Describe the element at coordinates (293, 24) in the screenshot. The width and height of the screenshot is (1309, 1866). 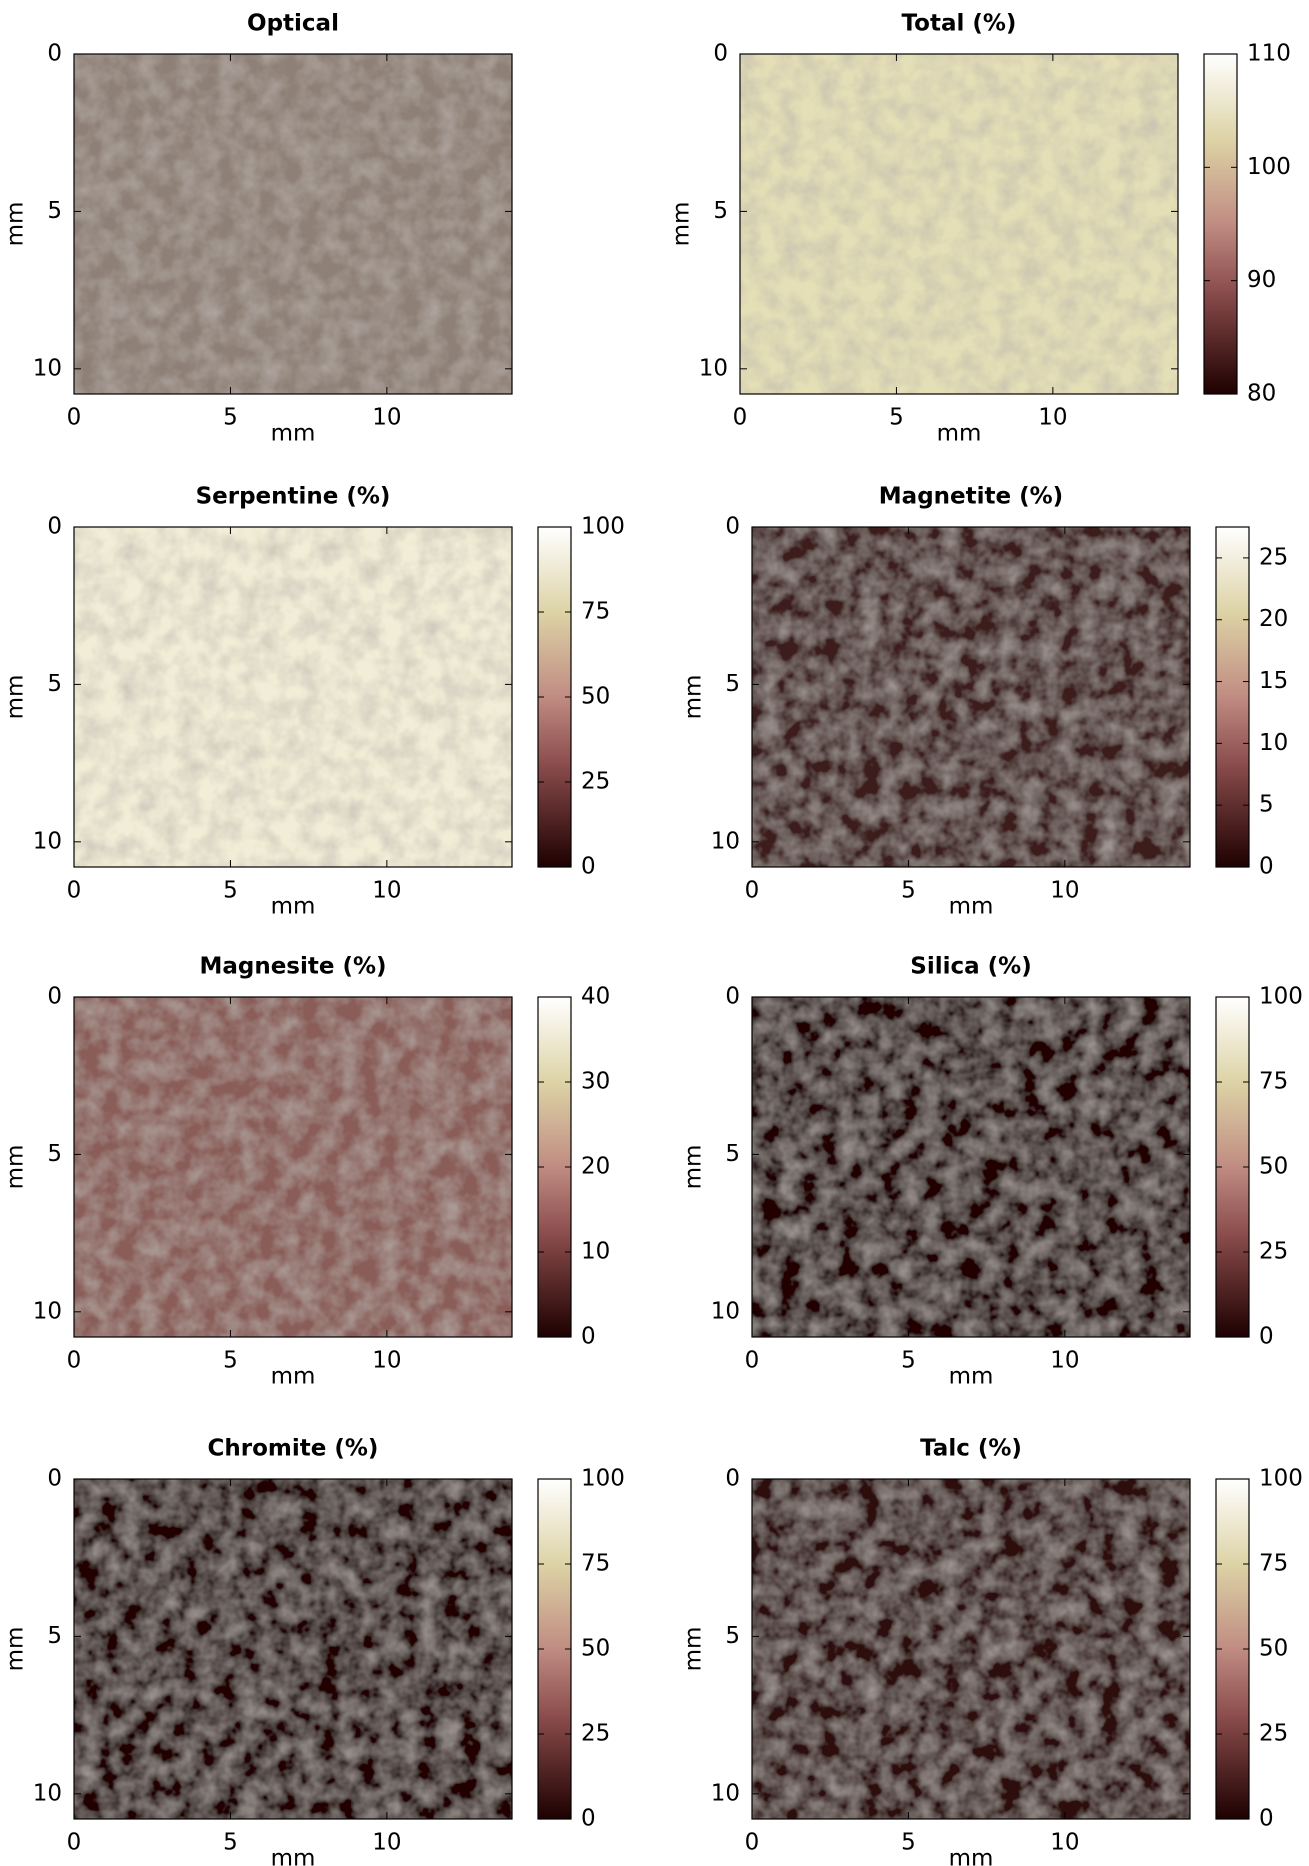
I see `panel-title: Optical` at that location.